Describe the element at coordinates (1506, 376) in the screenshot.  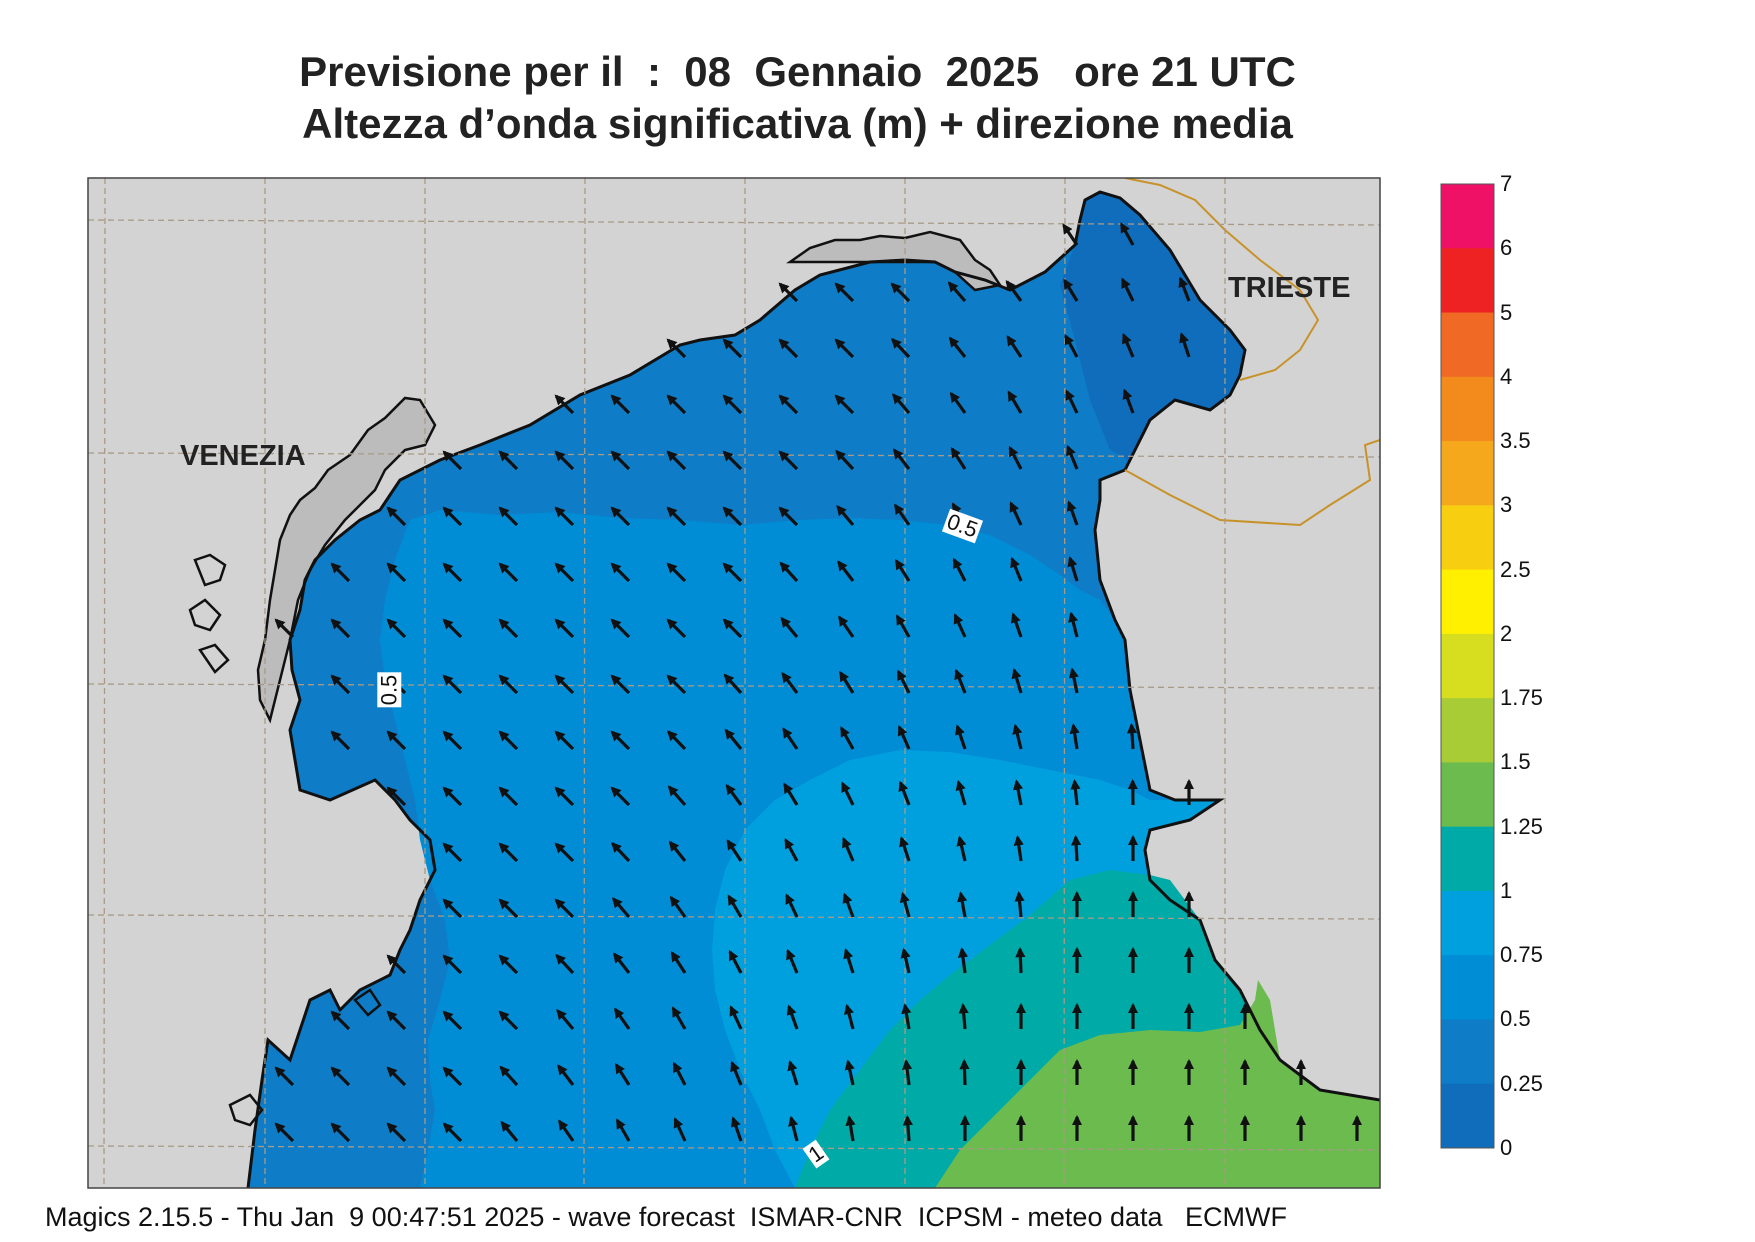
I see `colorbar-tick-label: 4` at that location.